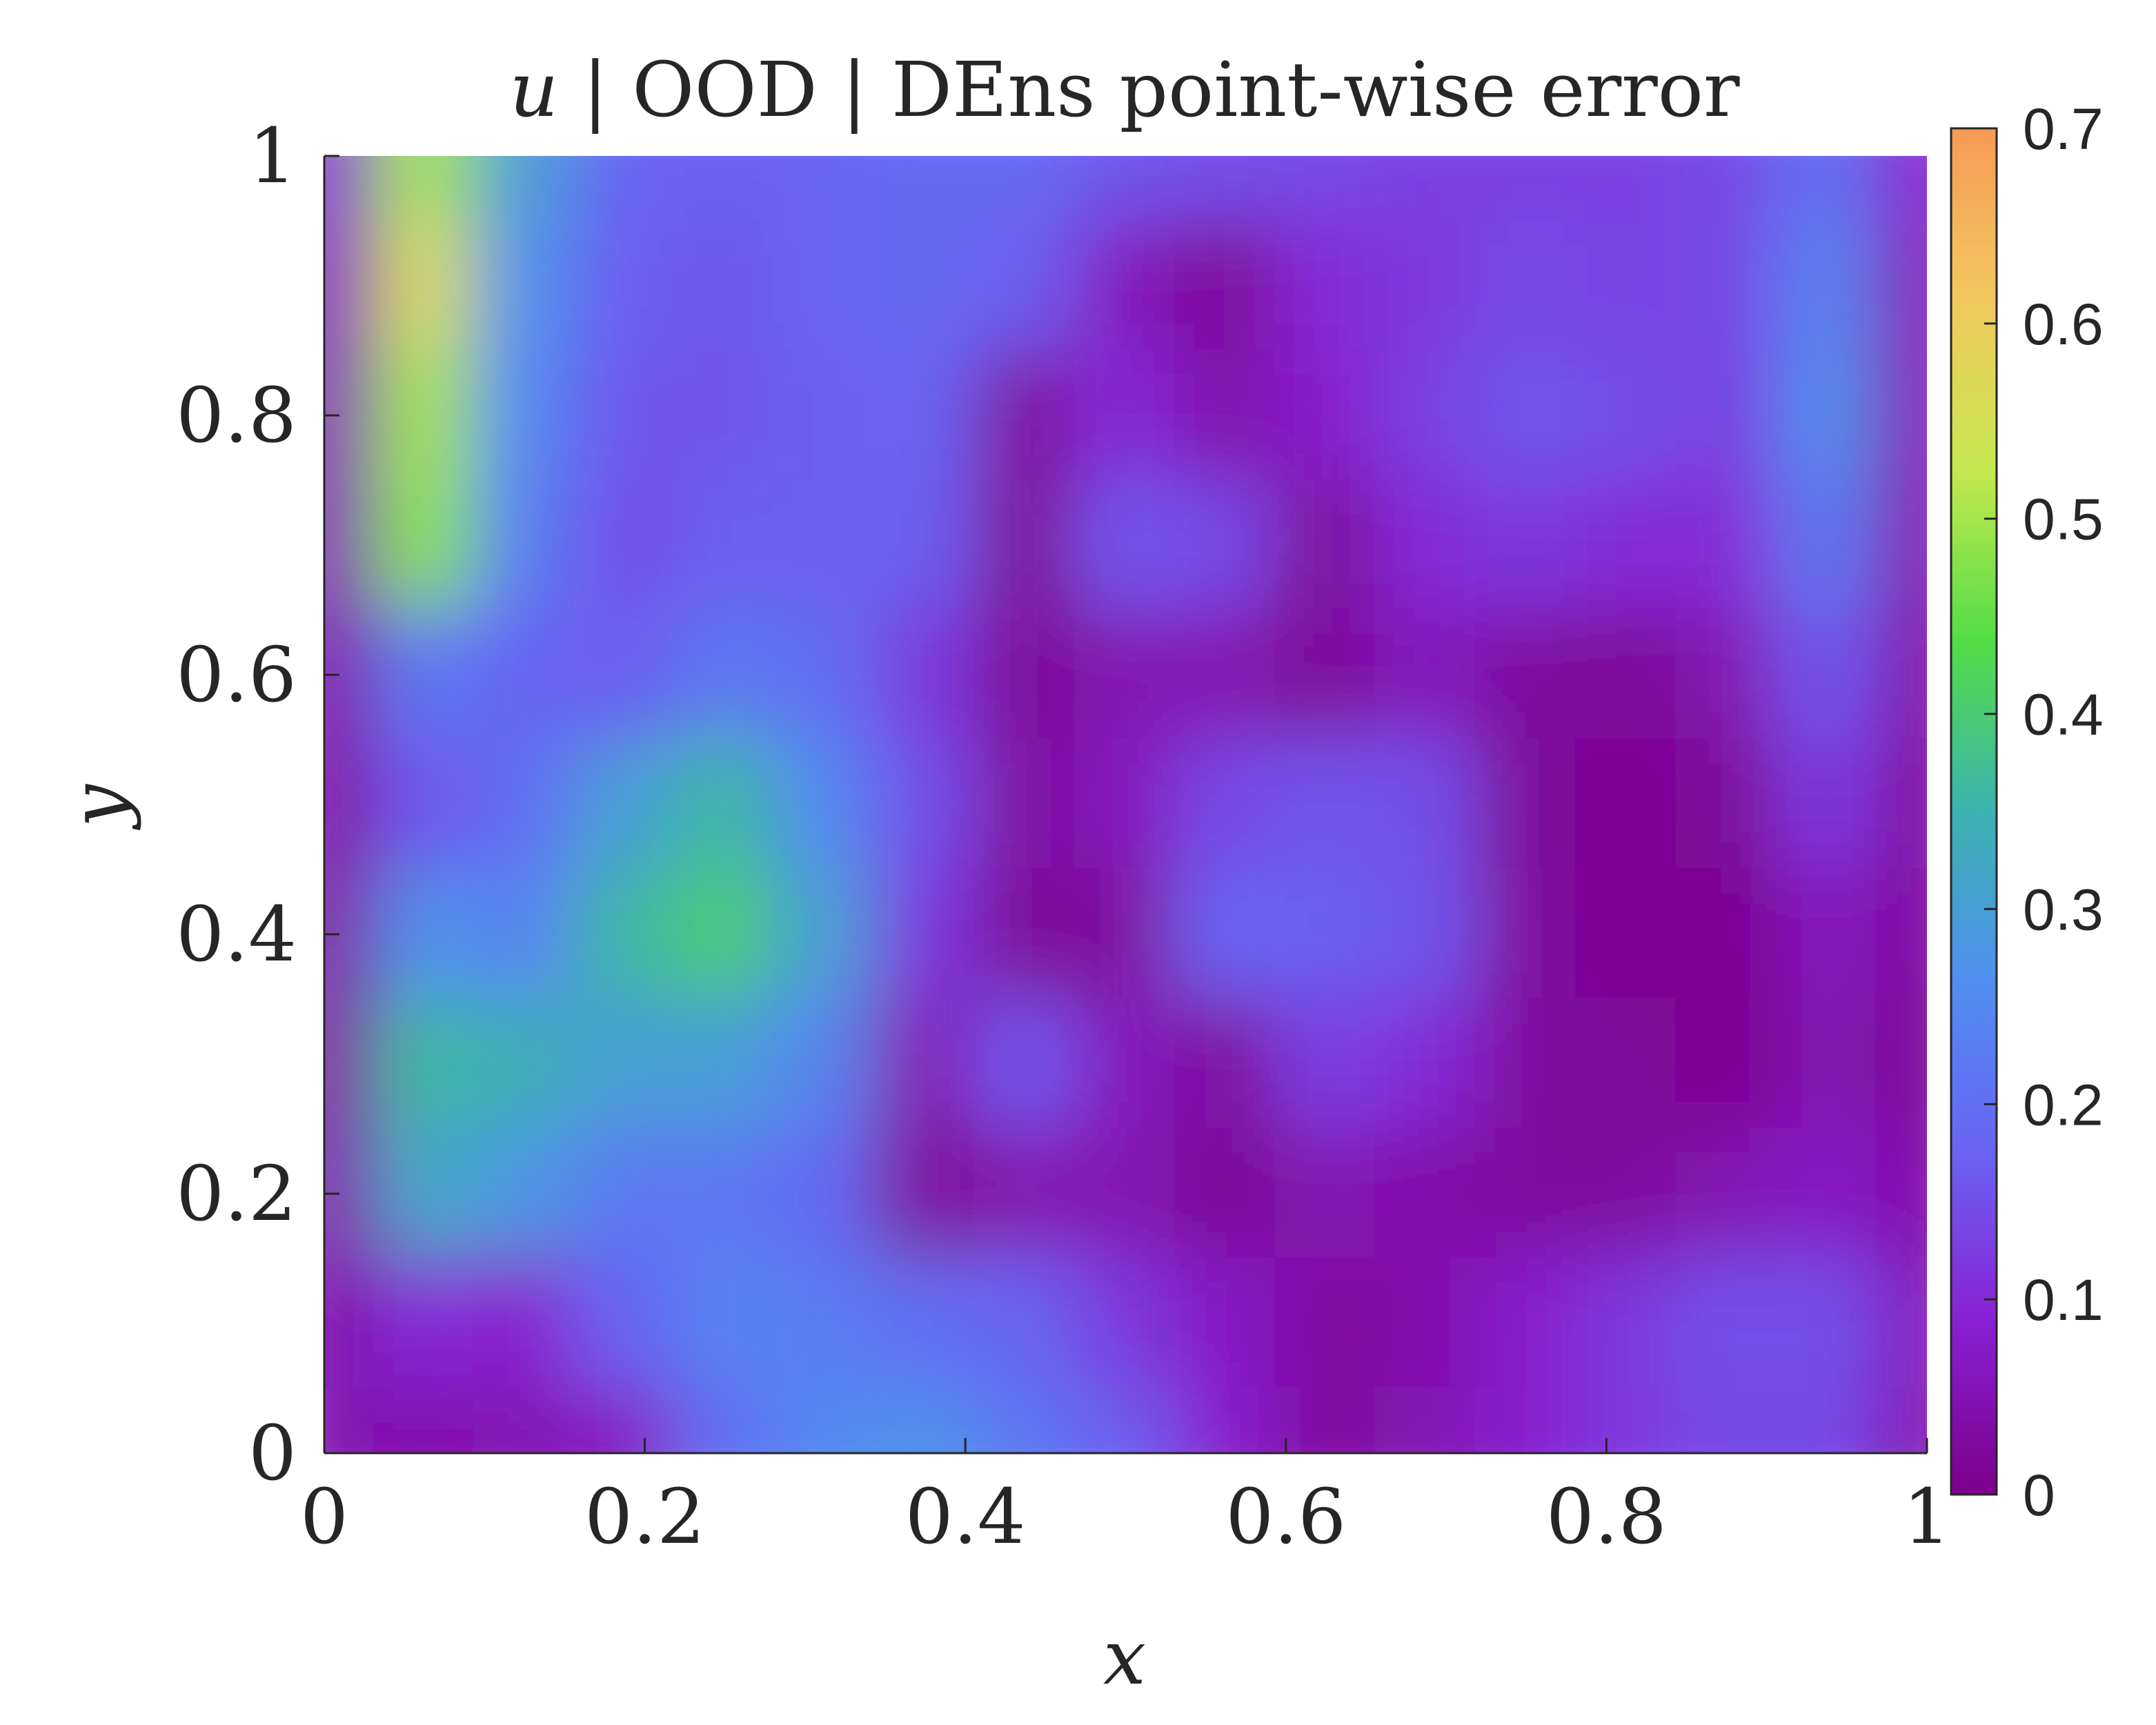  Describe the element at coordinates (2063, 1300) in the screenshot. I see `colorbar-tick-label: 0.1` at that location.